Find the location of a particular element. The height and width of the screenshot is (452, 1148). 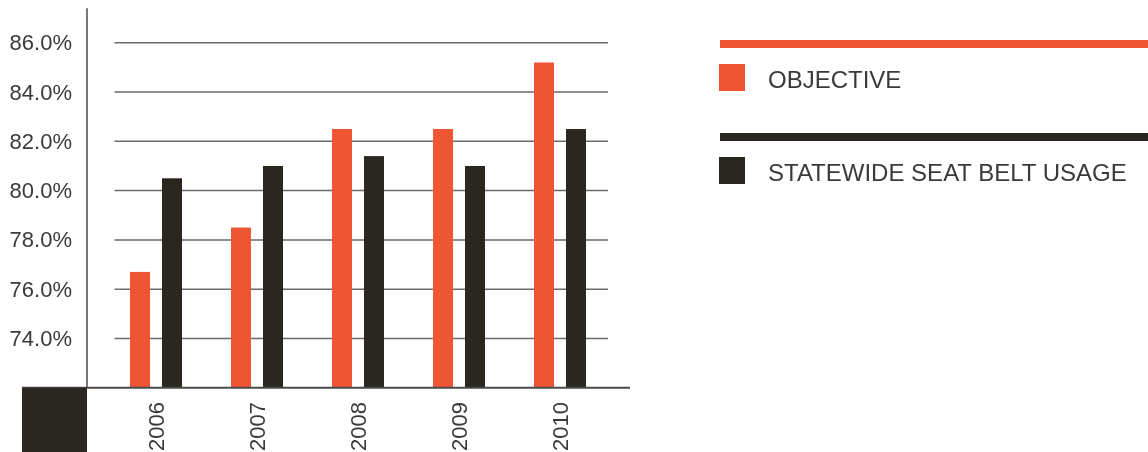

y-tick-label: 76.0% is located at coordinates (40, 289).